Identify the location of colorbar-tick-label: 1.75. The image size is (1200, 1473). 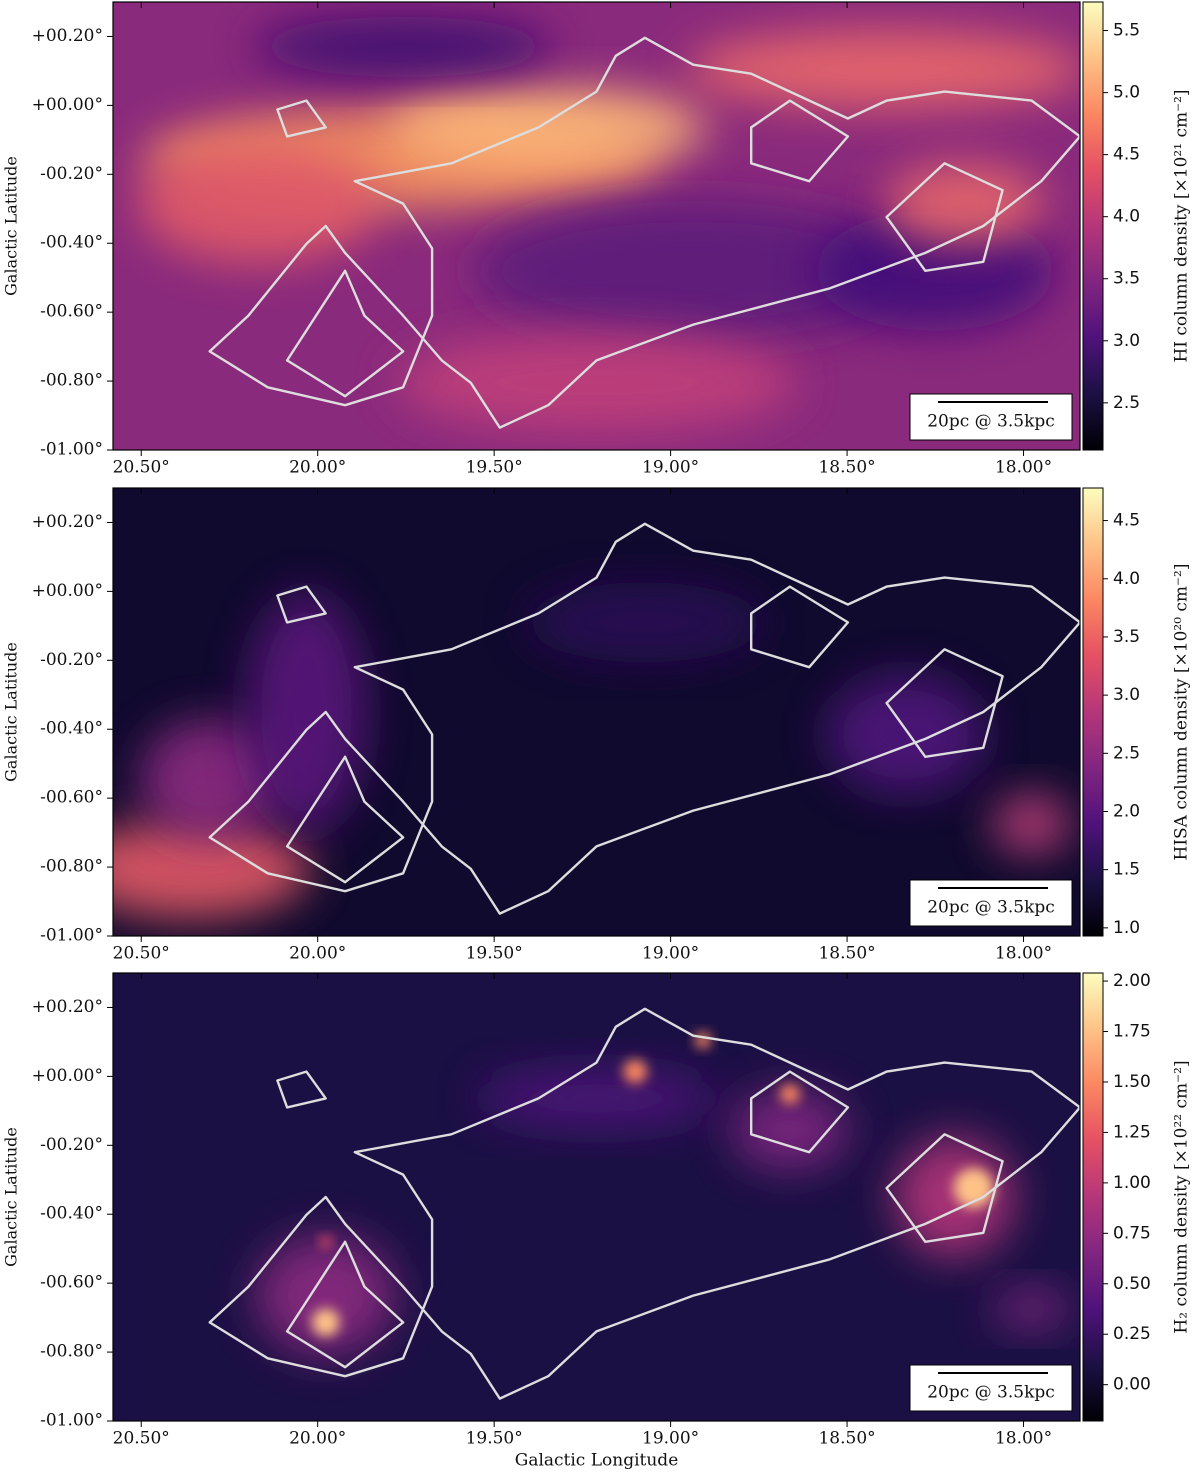
(1132, 1032).